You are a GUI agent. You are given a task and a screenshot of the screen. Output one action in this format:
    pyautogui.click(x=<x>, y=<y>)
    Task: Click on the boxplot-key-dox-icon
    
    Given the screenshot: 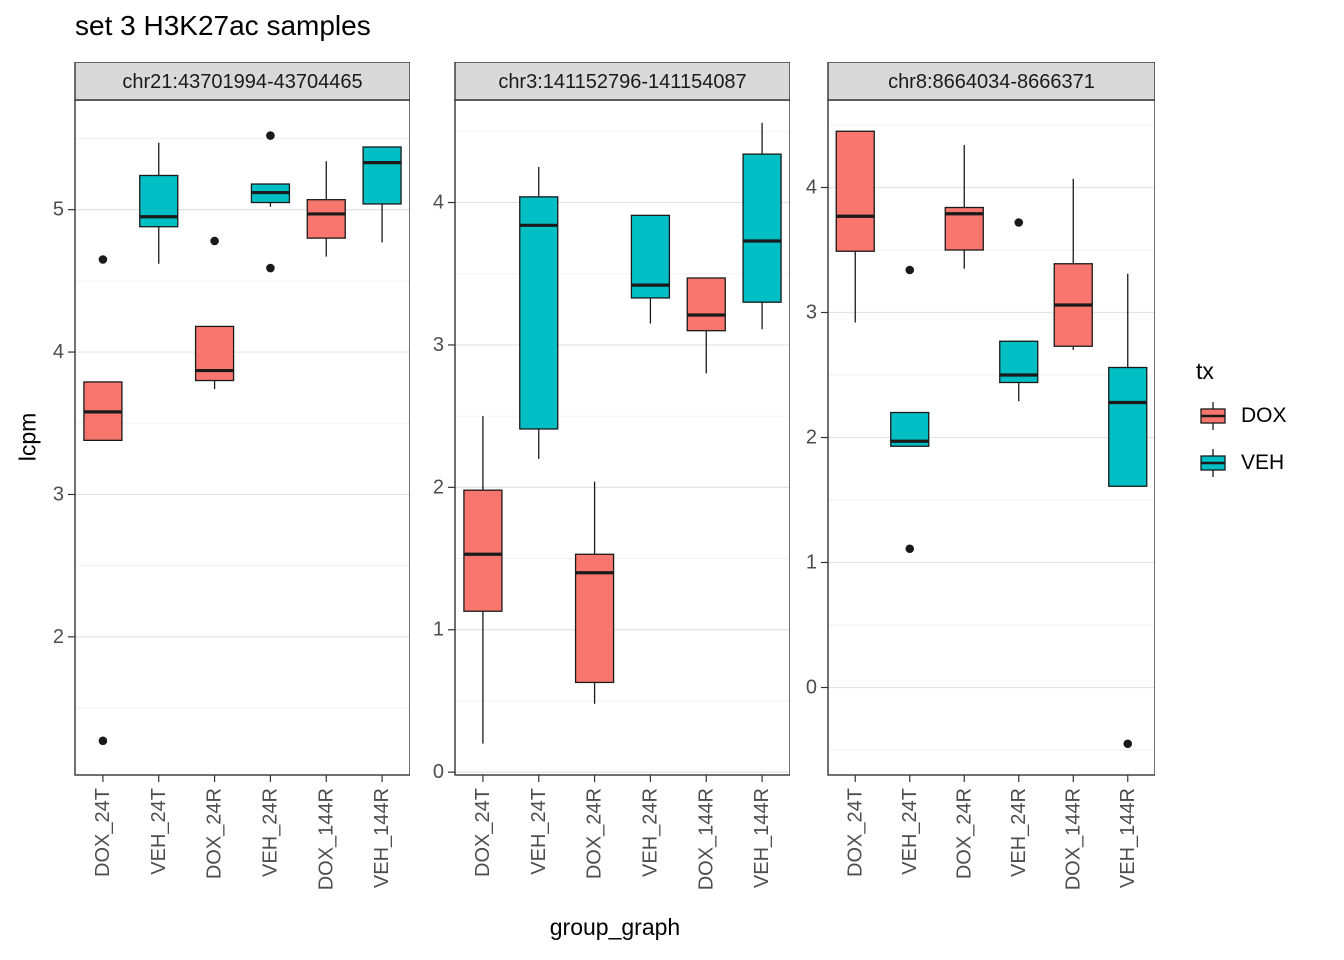 What is the action you would take?
    pyautogui.click(x=1213, y=416)
    